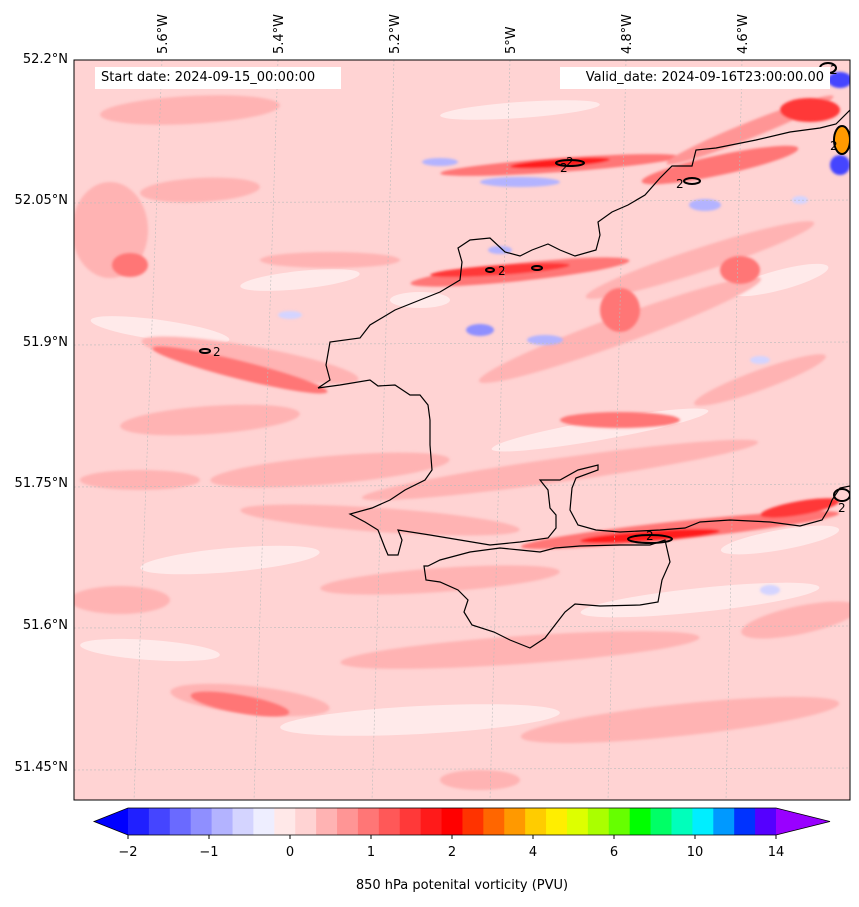 This screenshot has height=907, width=859. Describe the element at coordinates (45, 59) in the screenshot. I see `lat-tick-label: 52.2°N` at that location.